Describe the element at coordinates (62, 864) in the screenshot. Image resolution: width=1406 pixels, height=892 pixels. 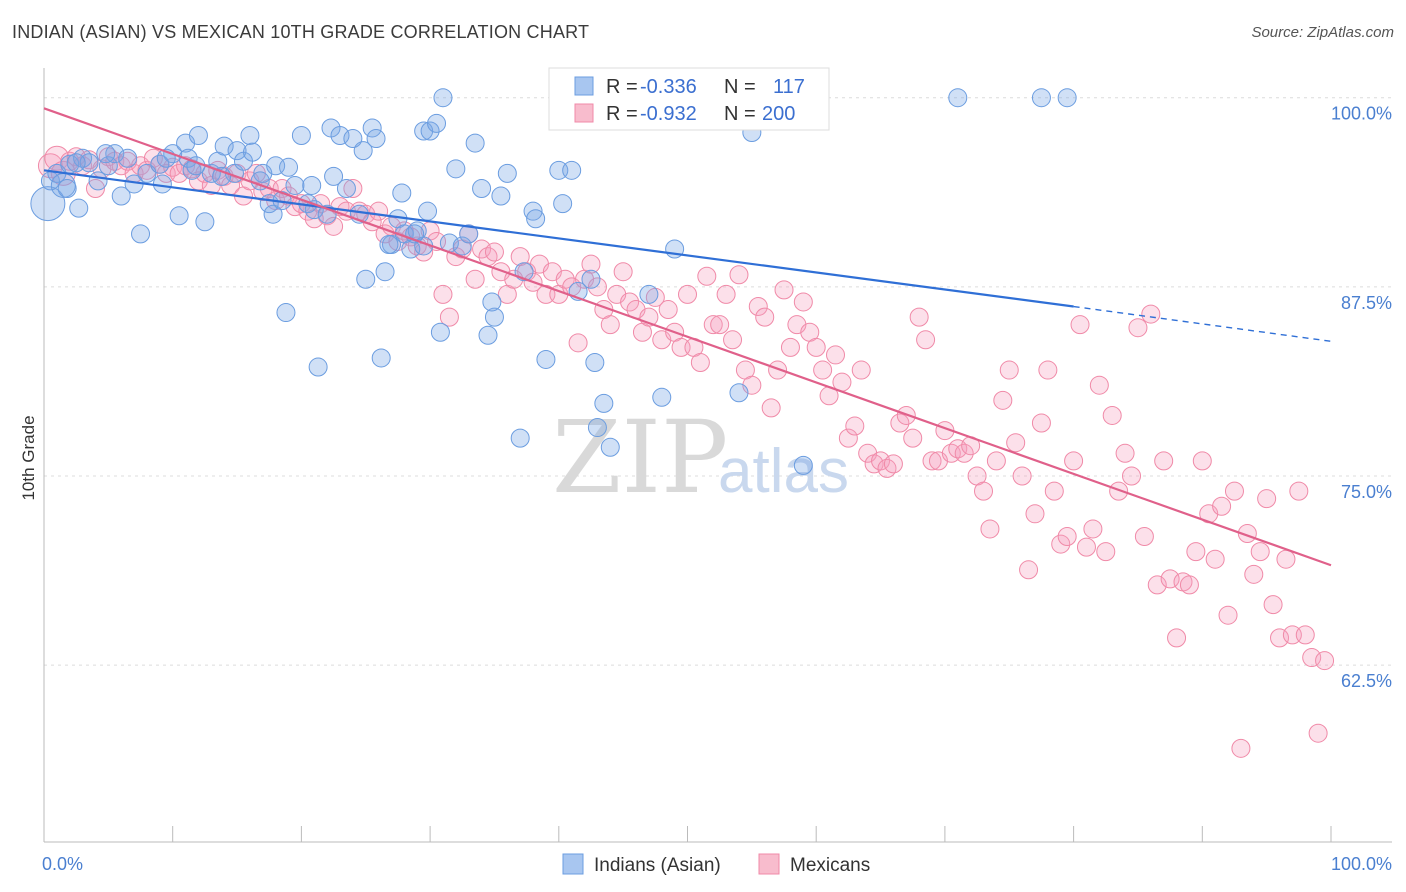
I see `x-tick-label: 0.0%` at that location.